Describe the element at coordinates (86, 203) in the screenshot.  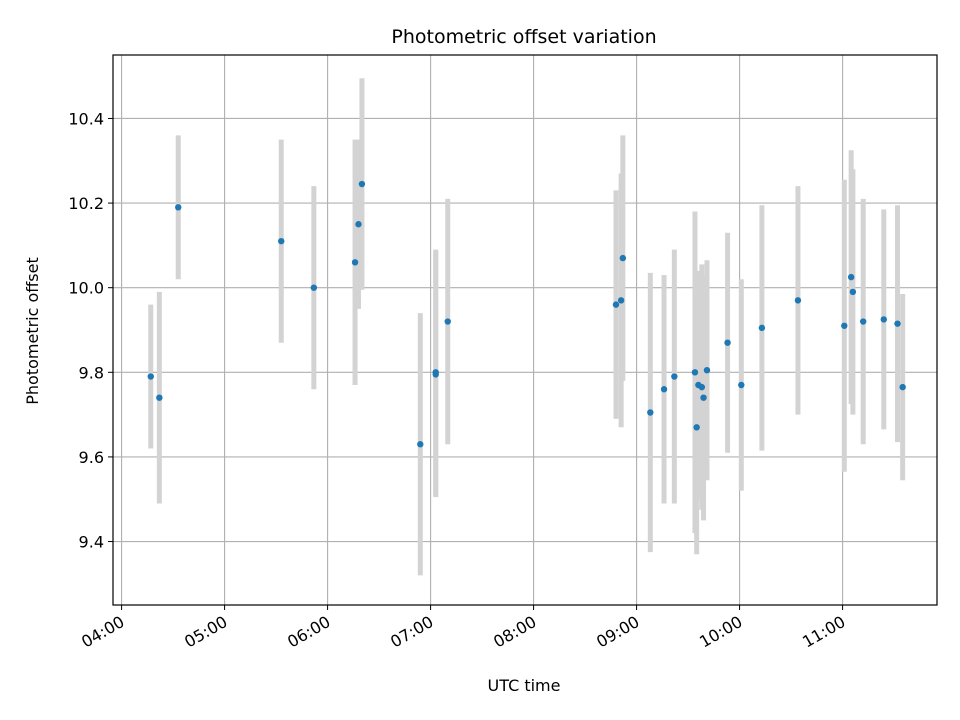
I see `y-tick-label: 10.2` at that location.